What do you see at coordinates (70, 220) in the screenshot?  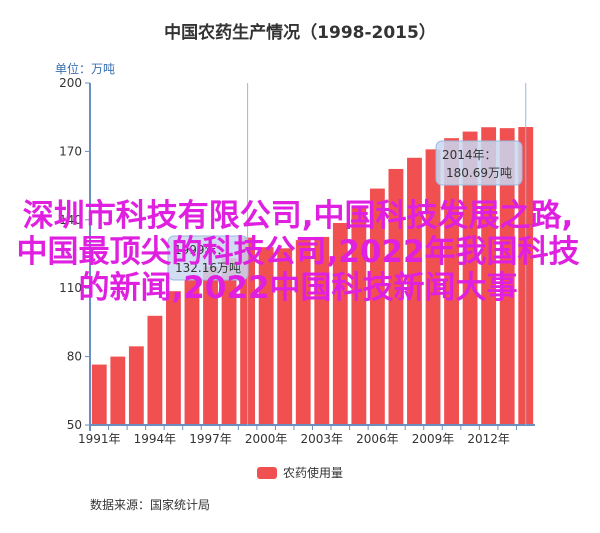 I see `y-tick-label: 140` at bounding box center [70, 220].